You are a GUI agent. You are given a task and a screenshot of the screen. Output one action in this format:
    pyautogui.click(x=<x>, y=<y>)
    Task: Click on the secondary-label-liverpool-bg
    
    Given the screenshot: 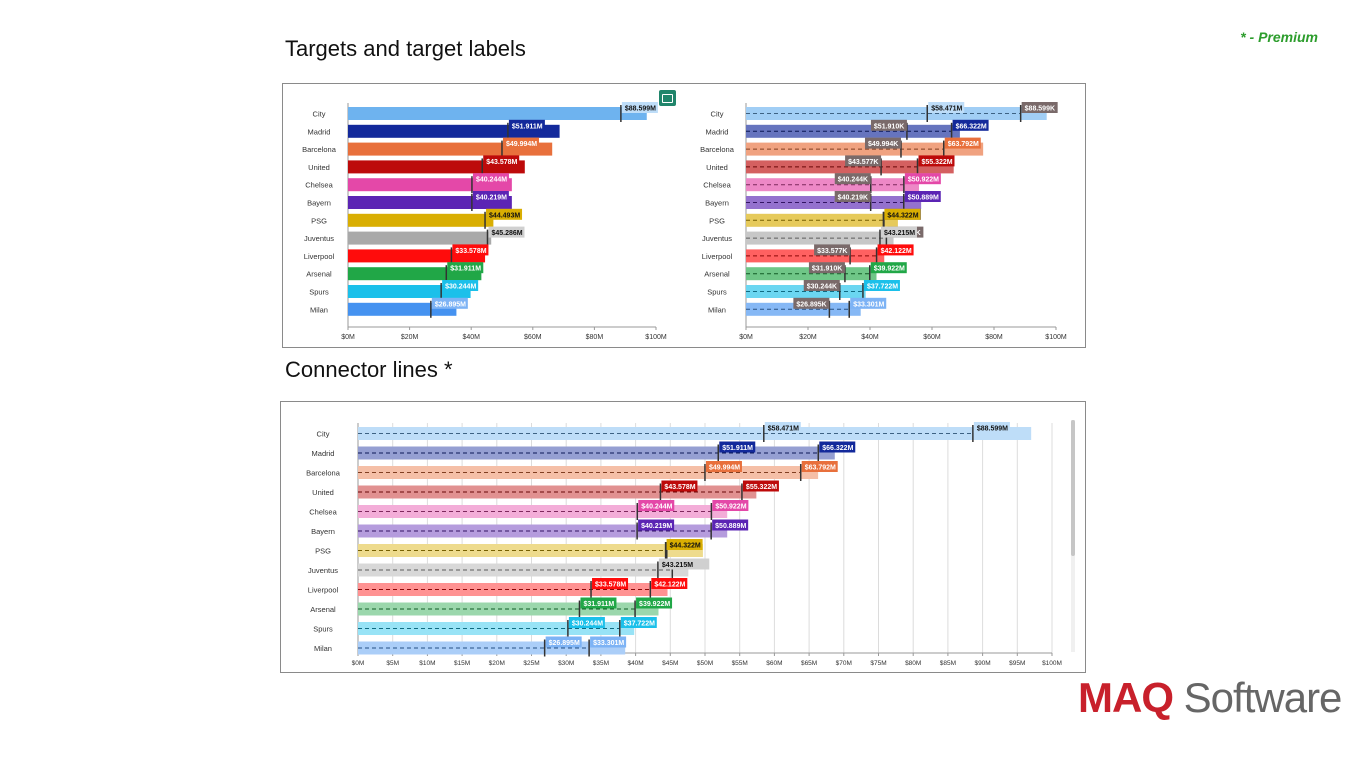 What is the action you would take?
    pyautogui.click(x=832, y=250)
    